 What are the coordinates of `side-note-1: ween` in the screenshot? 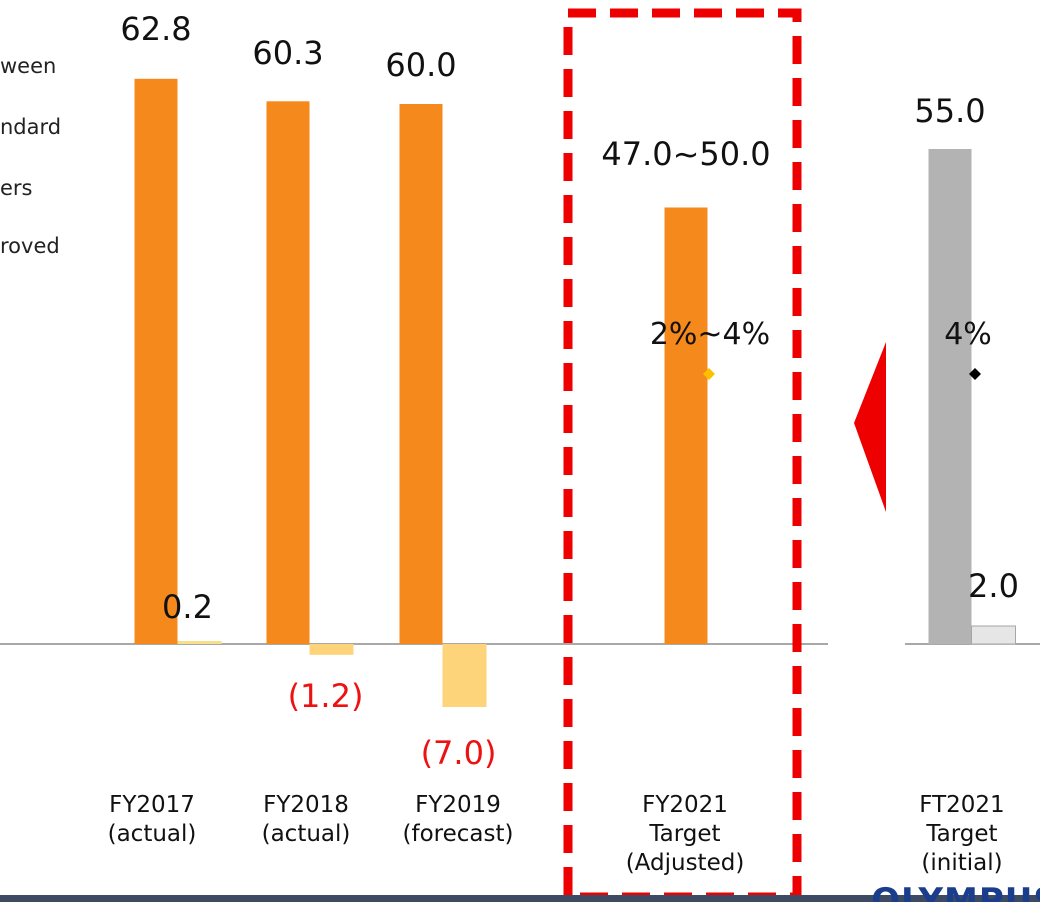 It's located at (28, 66).